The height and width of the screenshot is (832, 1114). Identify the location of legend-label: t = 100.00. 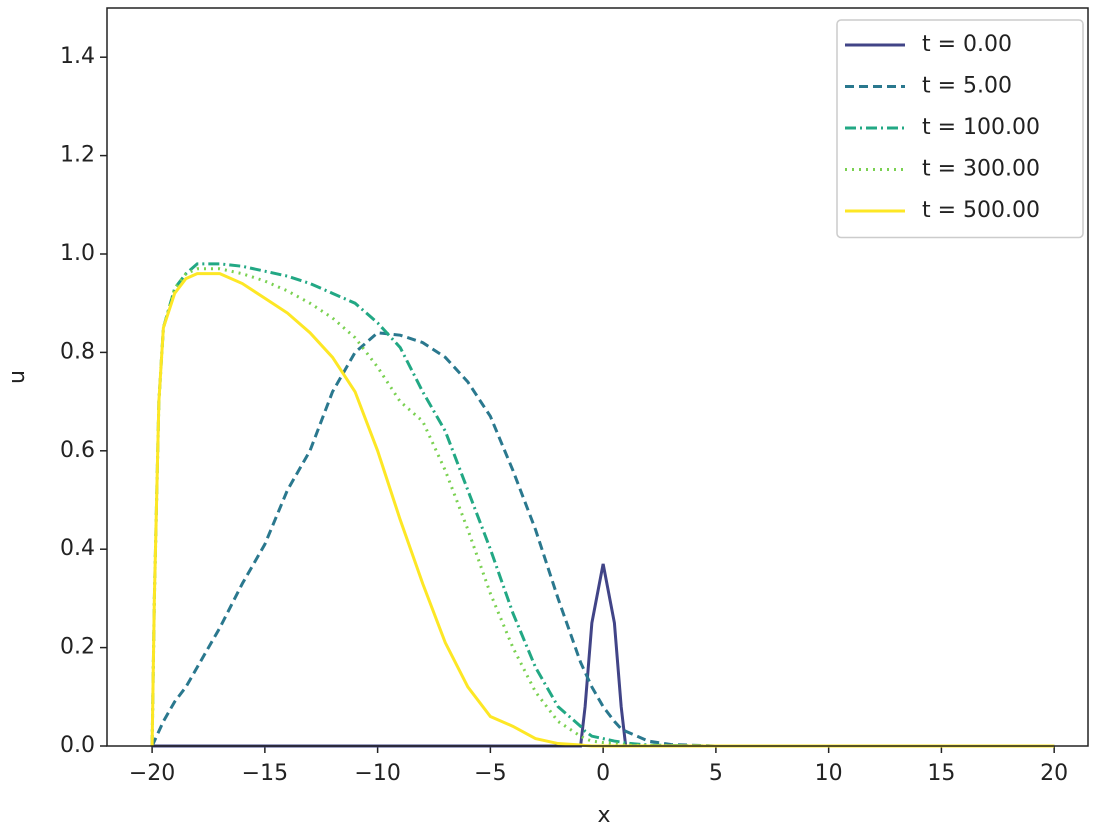
(981, 127).